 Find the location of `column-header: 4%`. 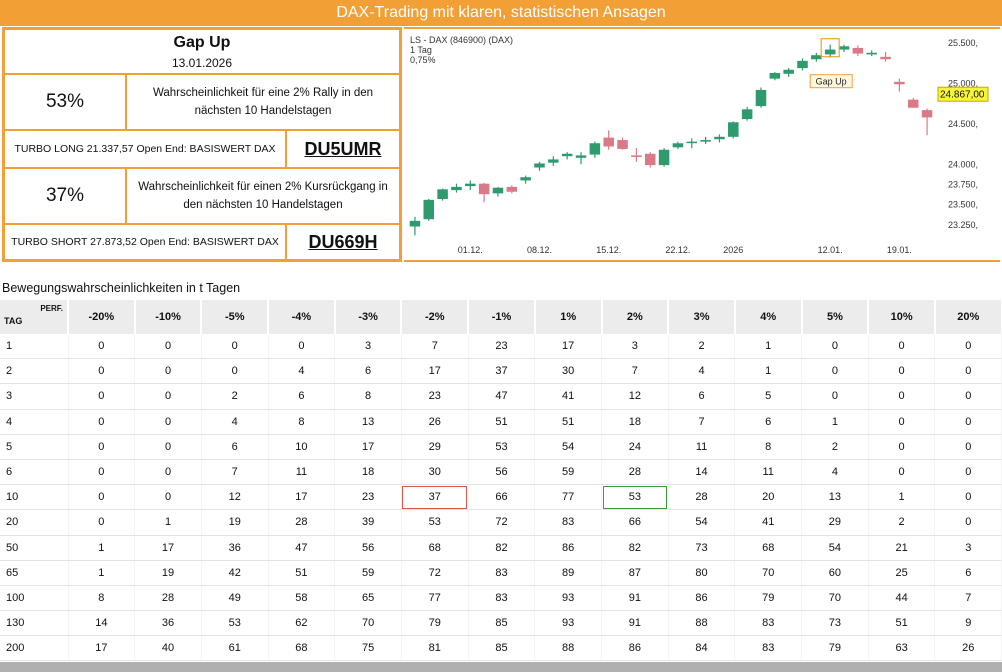

column-header: 4% is located at coordinates (768, 317).